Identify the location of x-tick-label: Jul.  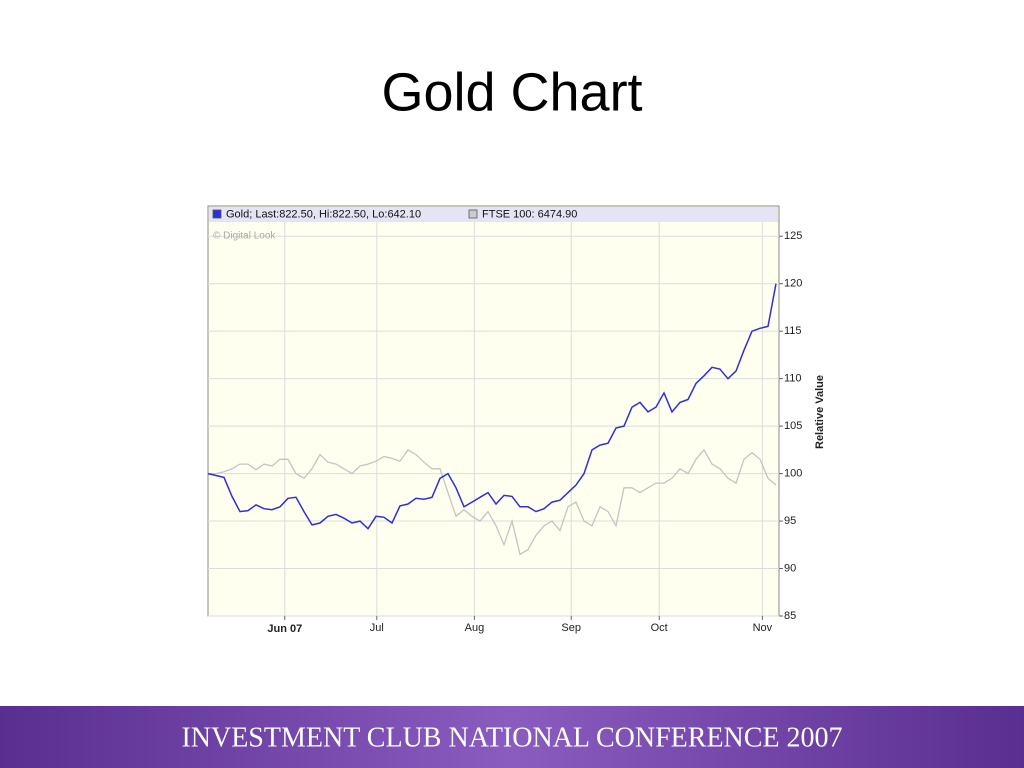
(377, 628).